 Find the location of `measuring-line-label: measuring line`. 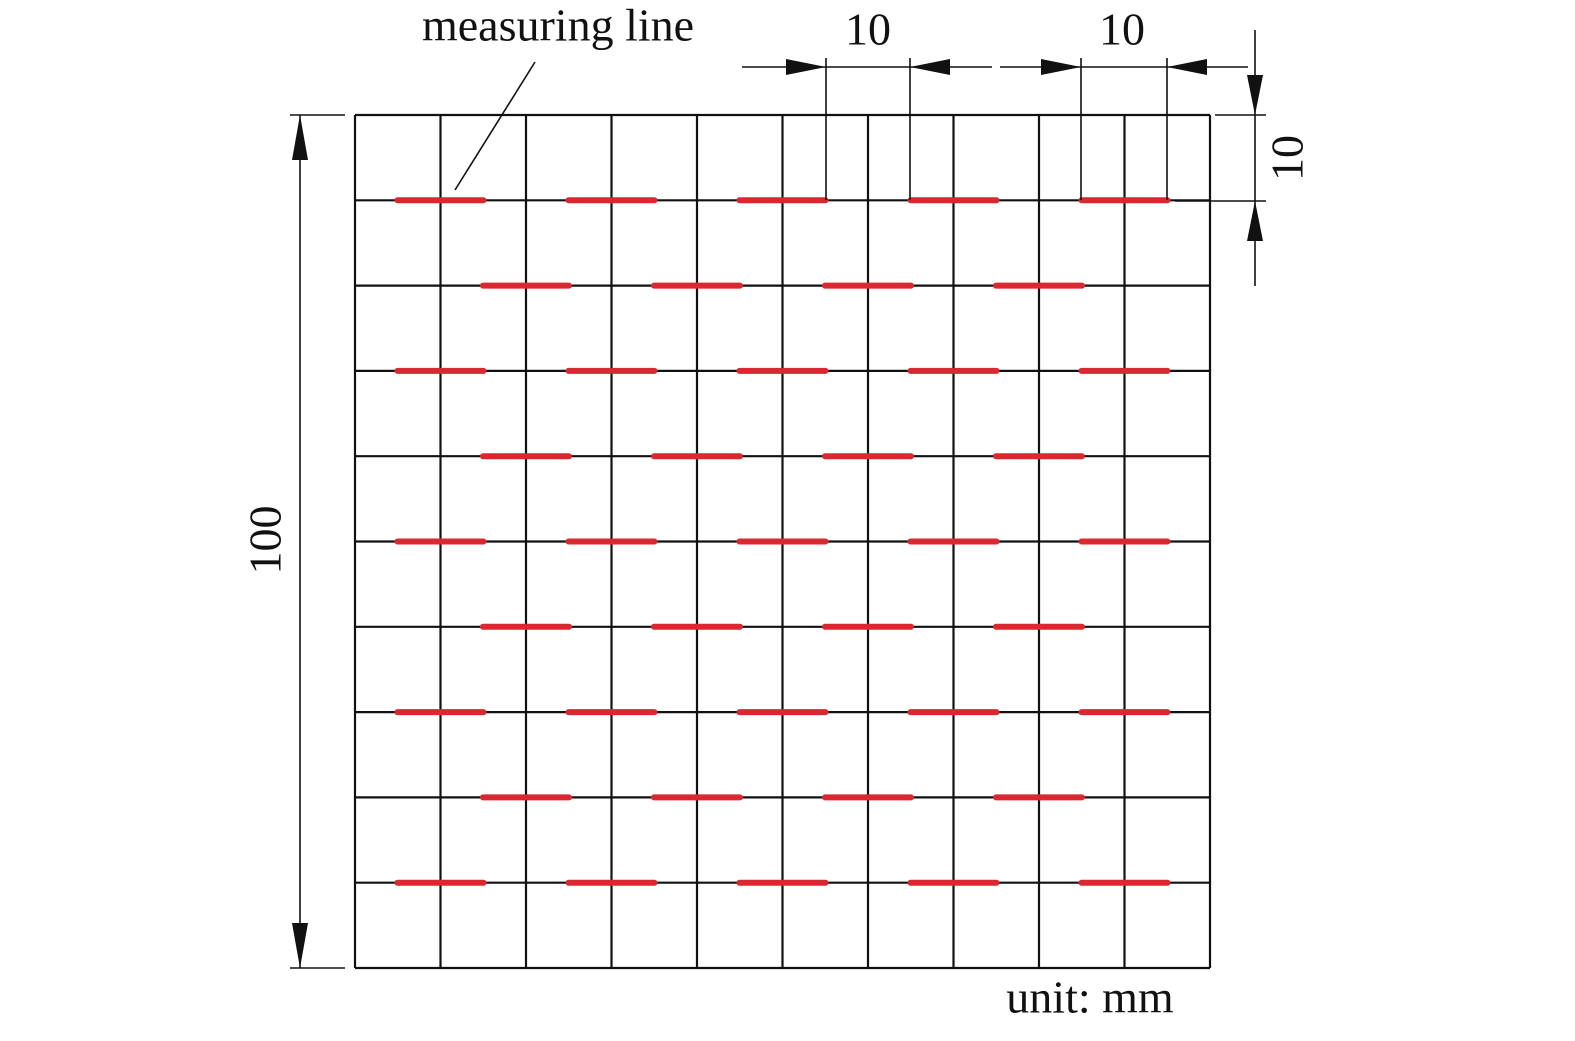

measuring-line-label: measuring line is located at coordinates (558, 25).